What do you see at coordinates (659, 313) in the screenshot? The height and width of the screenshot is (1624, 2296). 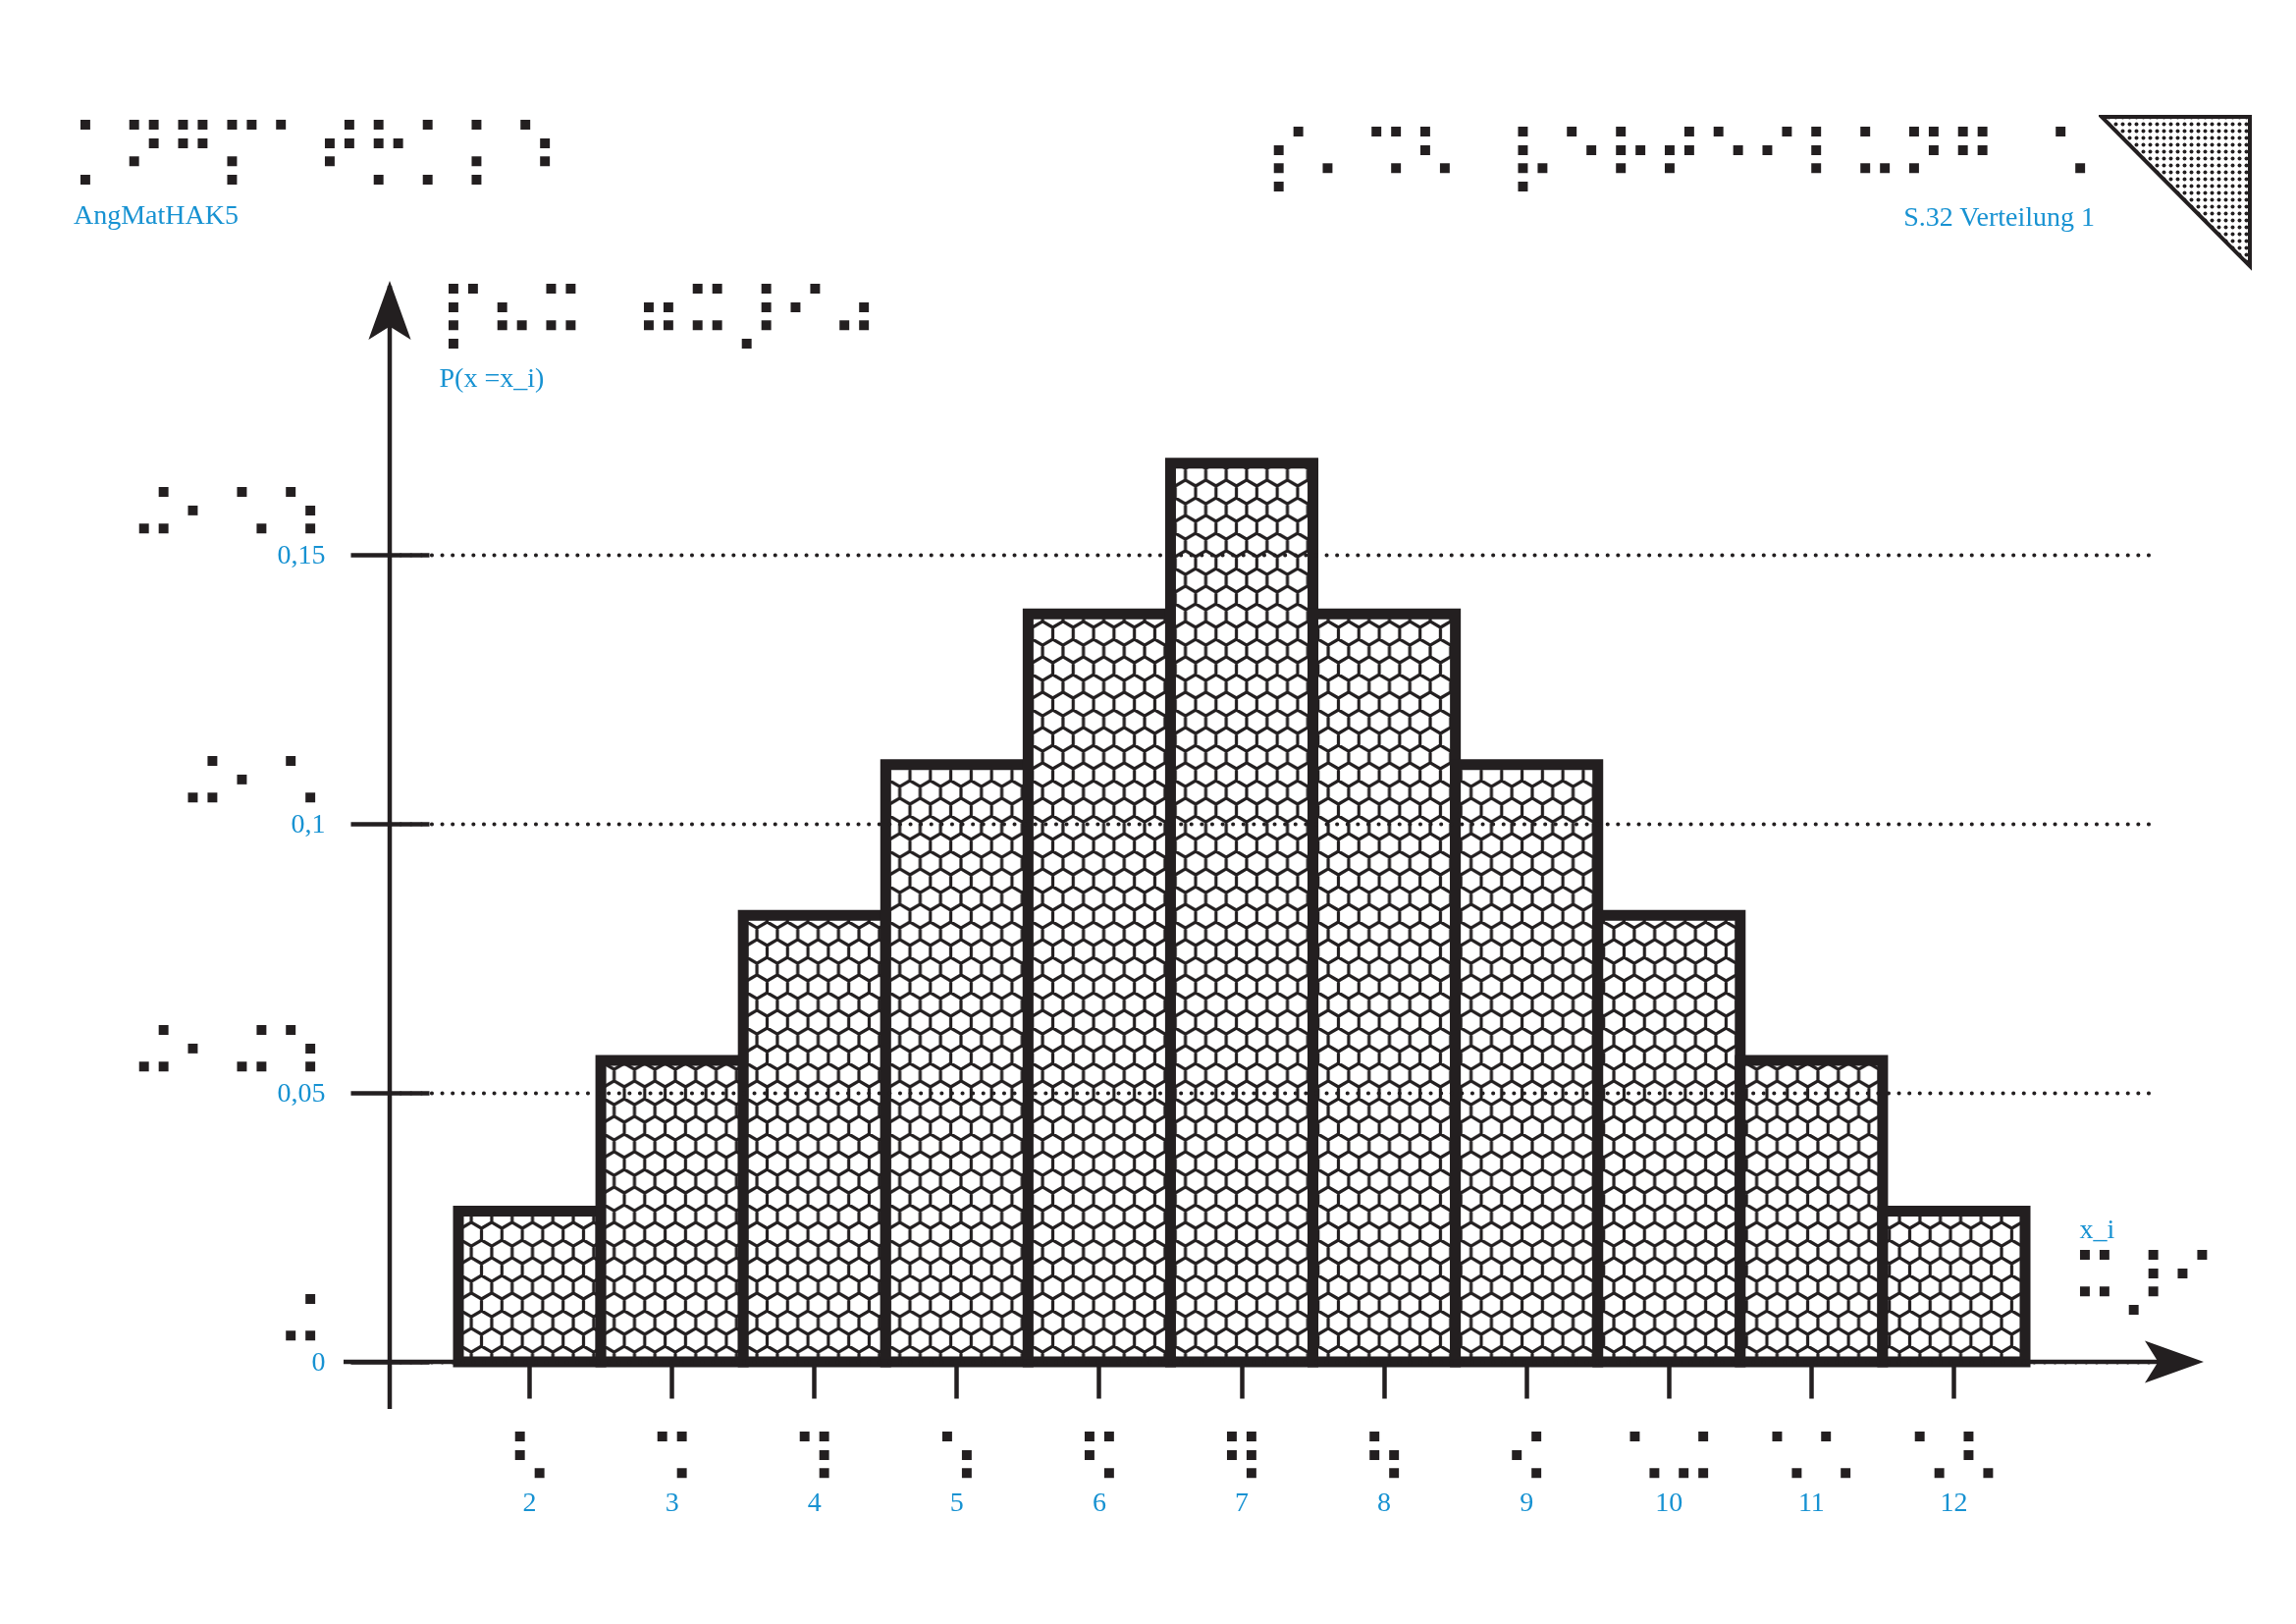 I see `annotation: ⡏⠦⠭ ⠶⠭⡸⠊⠴` at bounding box center [659, 313].